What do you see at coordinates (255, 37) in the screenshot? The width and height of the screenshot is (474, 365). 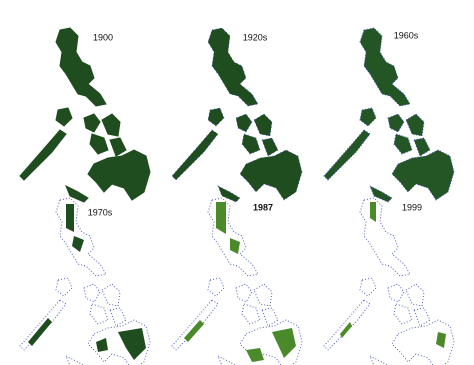 I see `map-label: 1920s` at bounding box center [255, 37].